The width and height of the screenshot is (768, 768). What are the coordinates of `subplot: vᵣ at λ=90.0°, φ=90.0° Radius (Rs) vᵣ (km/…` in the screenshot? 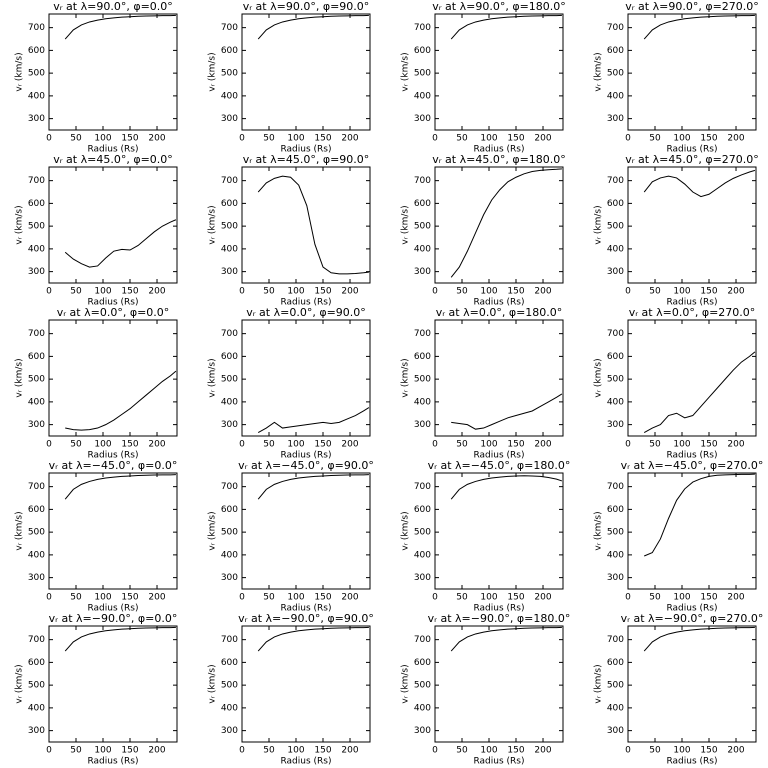 It's located at (289, 77).